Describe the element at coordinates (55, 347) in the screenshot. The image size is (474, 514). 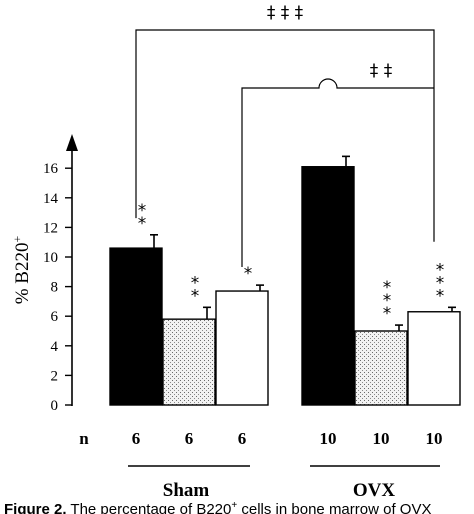
I see `y-tick-label: 4` at that location.